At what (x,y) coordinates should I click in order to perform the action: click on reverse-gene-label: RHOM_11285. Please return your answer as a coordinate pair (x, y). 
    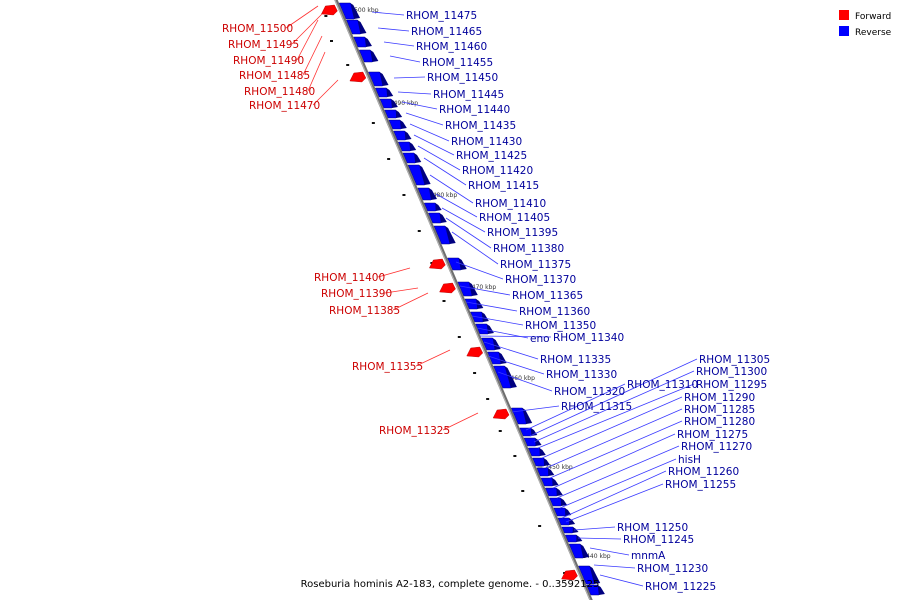
    Looking at the image, I should click on (719, 410).